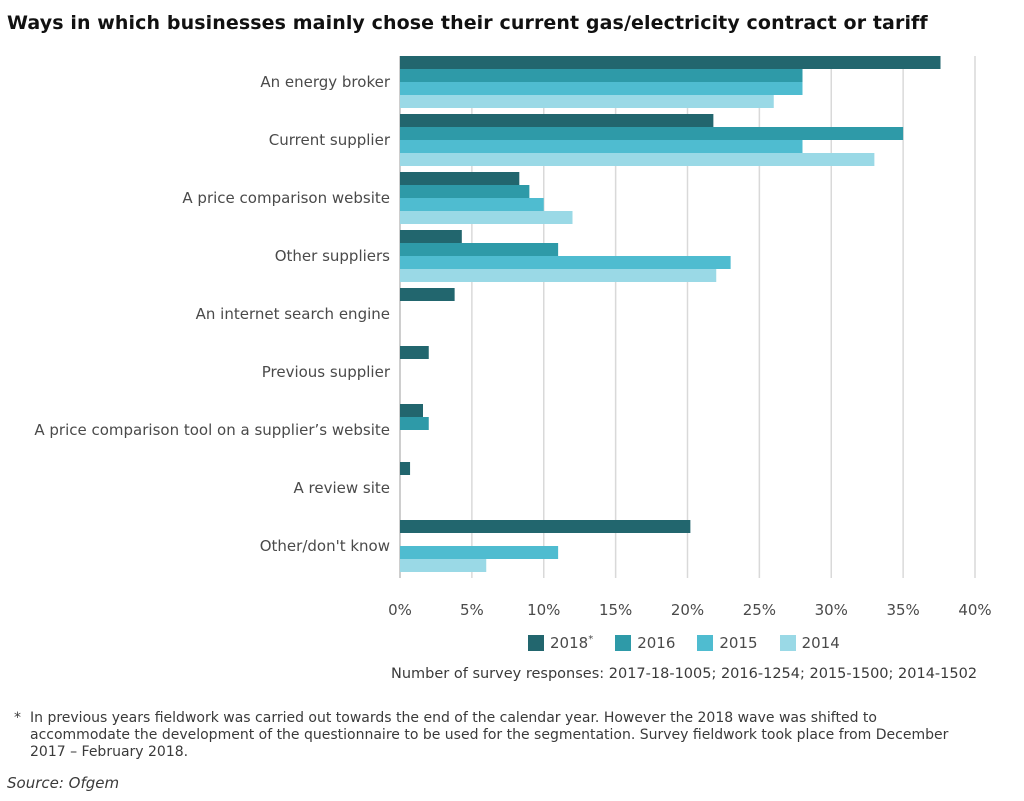 The height and width of the screenshot is (801, 1024). Describe the element at coordinates (656, 643) in the screenshot. I see `legend-label-2016: 2016` at that location.